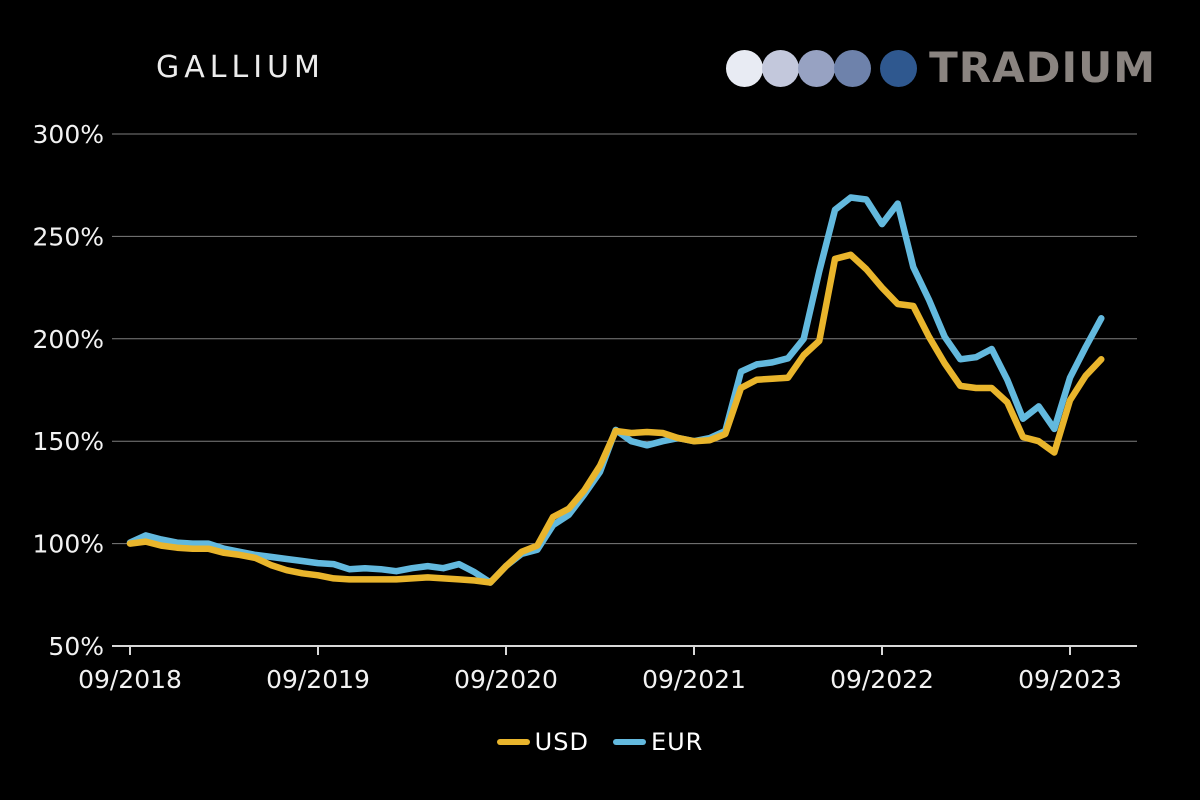 This screenshot has height=800, width=1200. I want to click on y-tick-label: 300%, so click(68, 134).